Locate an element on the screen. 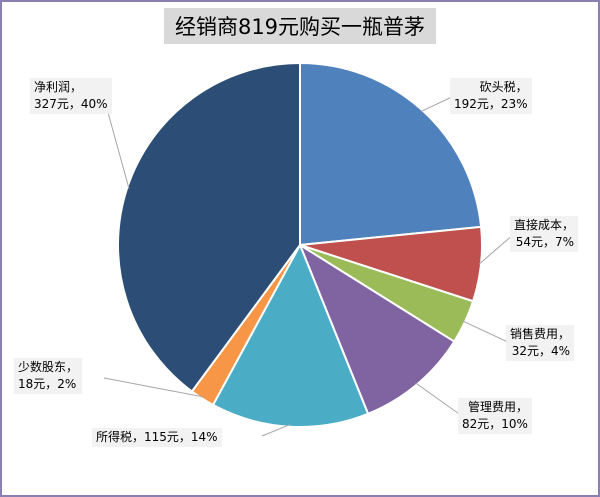 The height and width of the screenshot is (497, 600). data-label-value: 18元，2% is located at coordinates (47, 384).